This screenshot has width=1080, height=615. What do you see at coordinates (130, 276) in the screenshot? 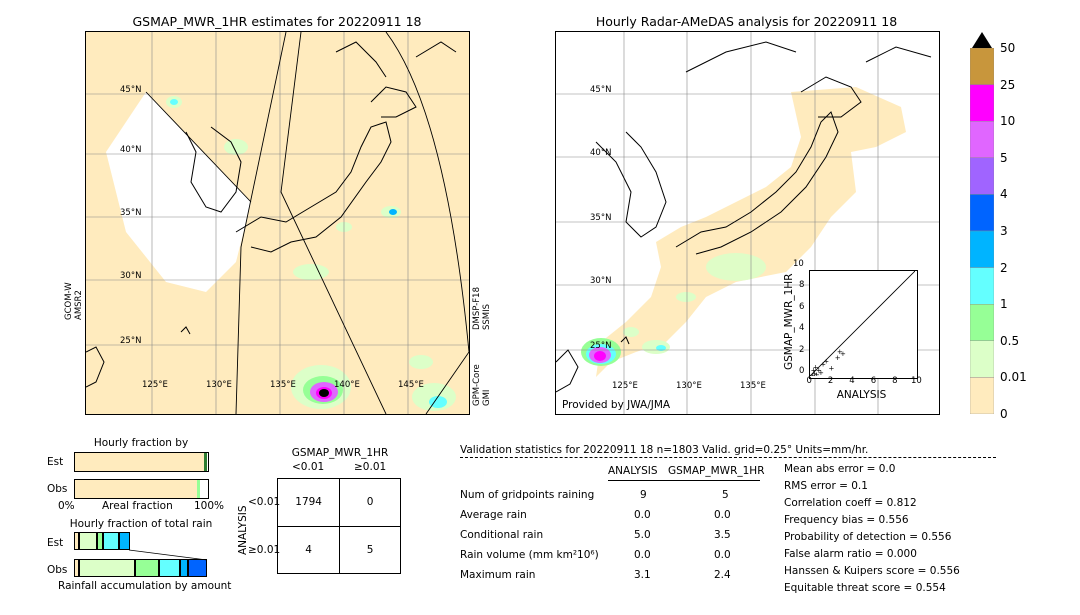
I see `left-lat-30: 30°N` at bounding box center [130, 276].